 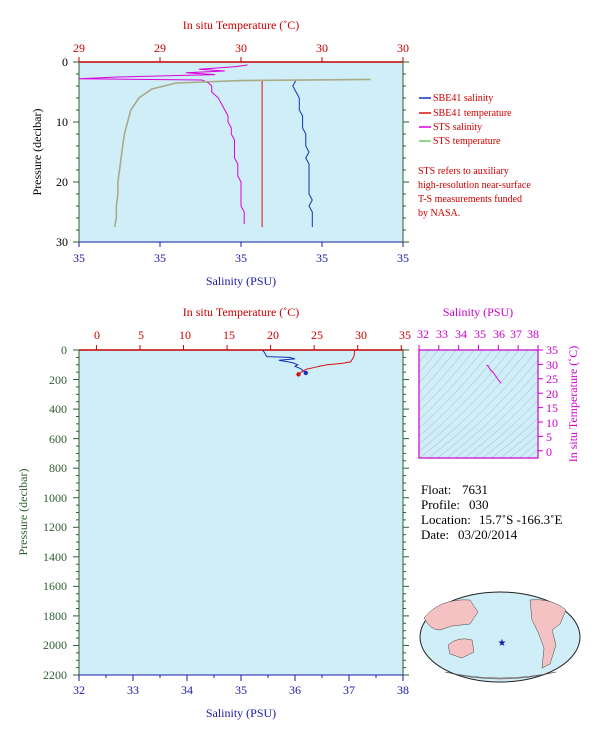 I want to click on ts-sal-tick-5: 37, so click(x=516, y=334).